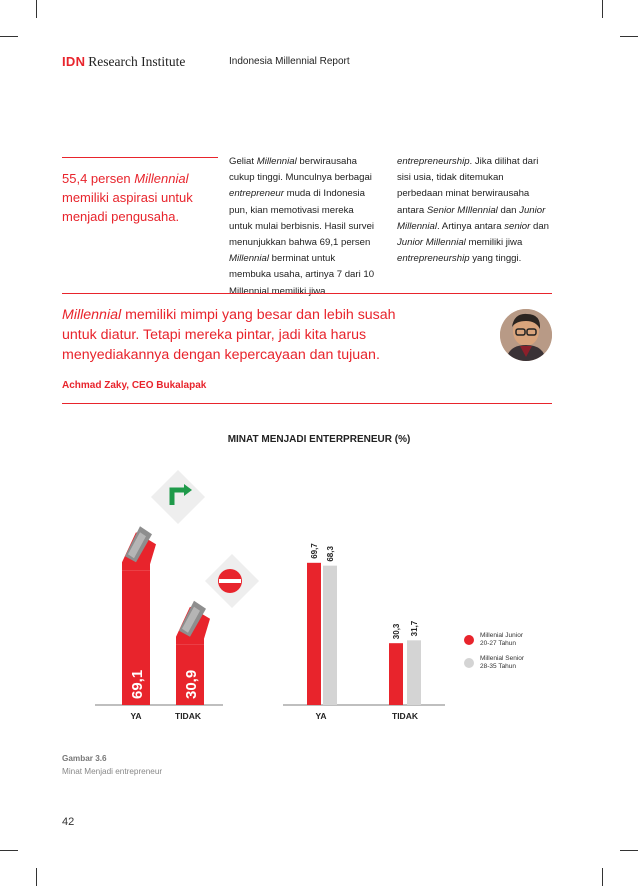 The width and height of the screenshot is (638, 886). What do you see at coordinates (471, 226) in the screenshot?
I see `text-run: . Artinya antara` at bounding box center [471, 226].